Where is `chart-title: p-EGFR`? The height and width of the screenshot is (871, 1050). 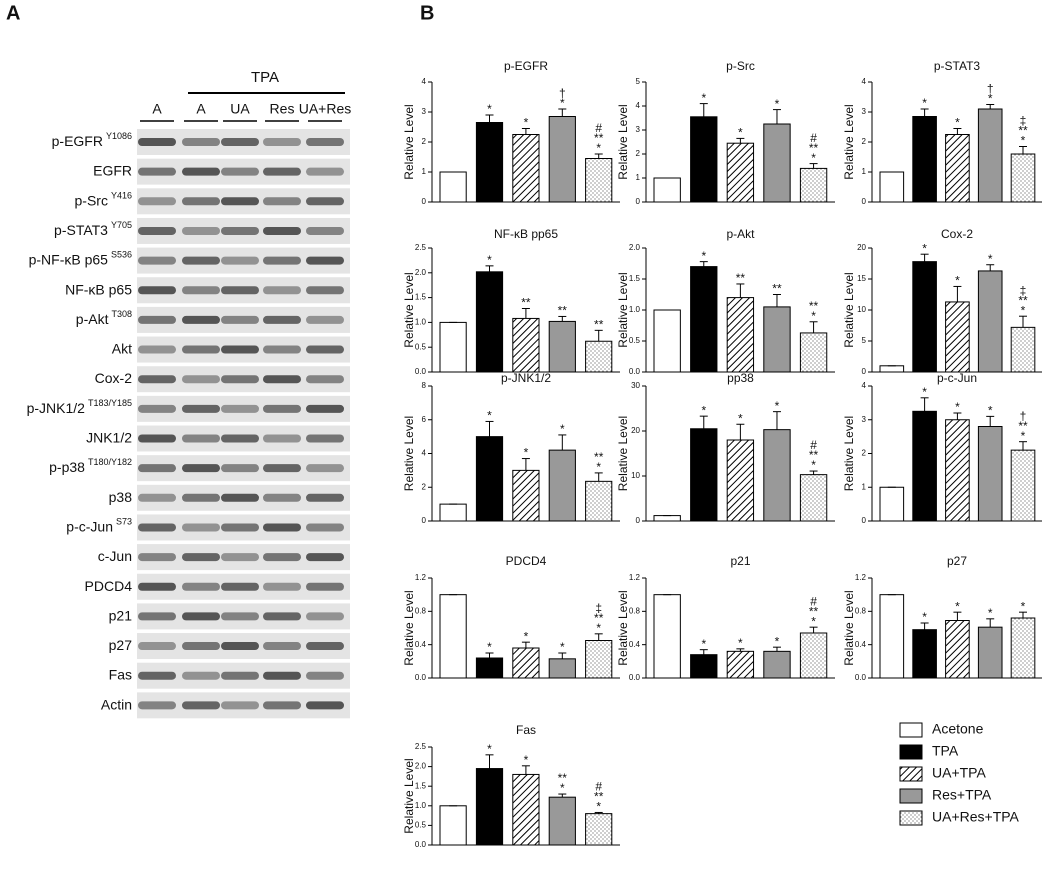 chart-title: p-EGFR is located at coordinates (526, 66).